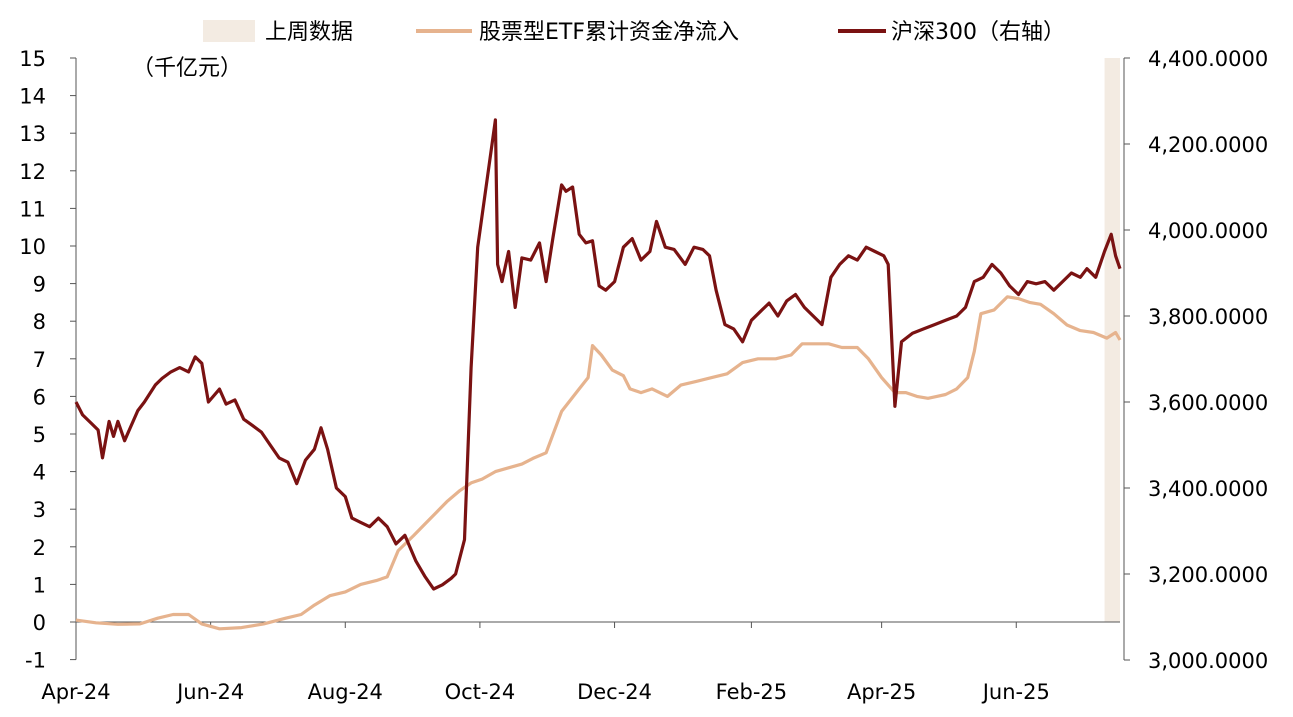 This screenshot has width=1293, height=717. What do you see at coordinates (1208, 489) in the screenshot?
I see `right-axis-tick-label: 3,400.0000` at bounding box center [1208, 489].